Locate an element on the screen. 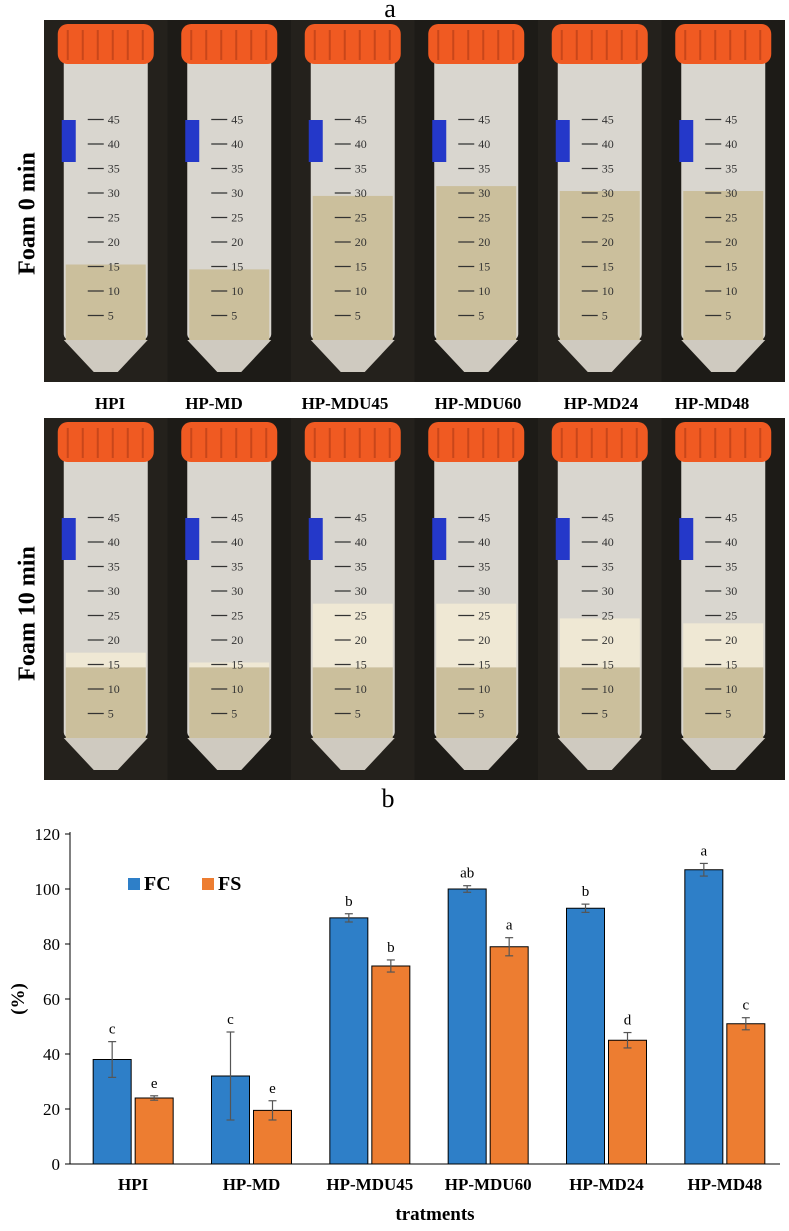  tube-label: HP-MD is located at coordinates (214, 403).